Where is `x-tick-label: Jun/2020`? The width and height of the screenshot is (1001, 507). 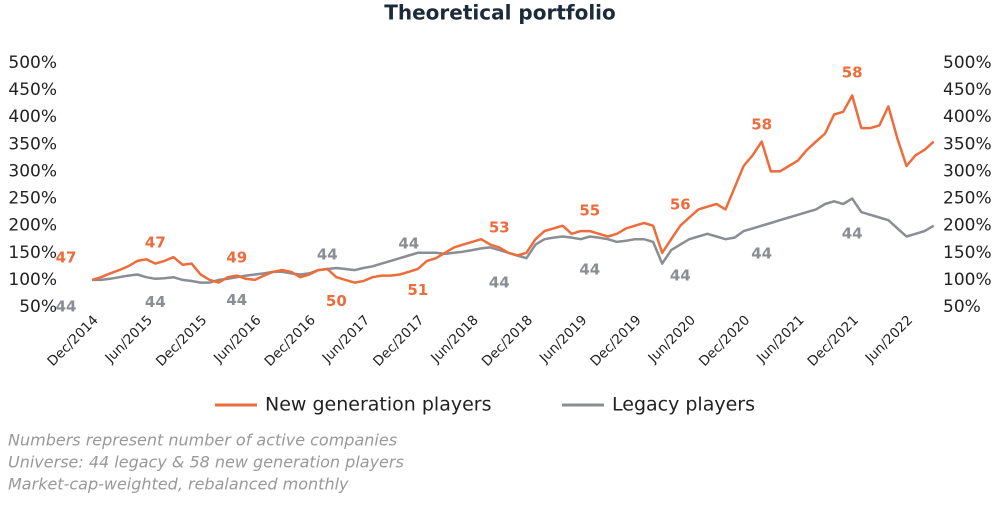 x-tick-label: Jun/2020 is located at coordinates (672, 339).